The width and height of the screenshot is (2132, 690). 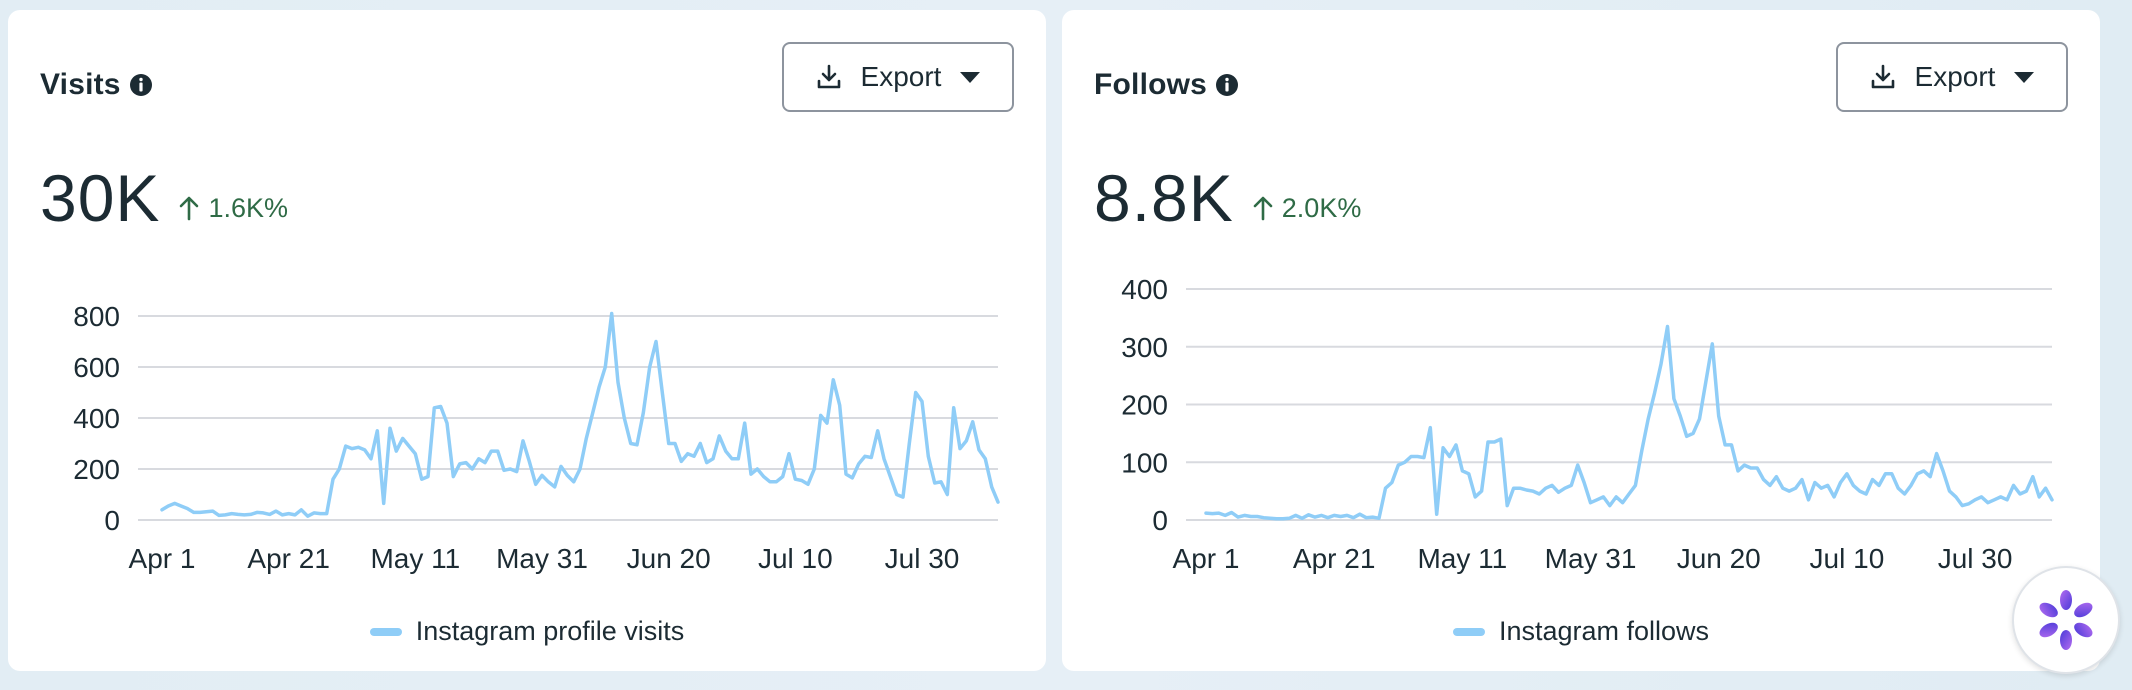 I want to click on assistant-flower-icon, so click(x=2066, y=620).